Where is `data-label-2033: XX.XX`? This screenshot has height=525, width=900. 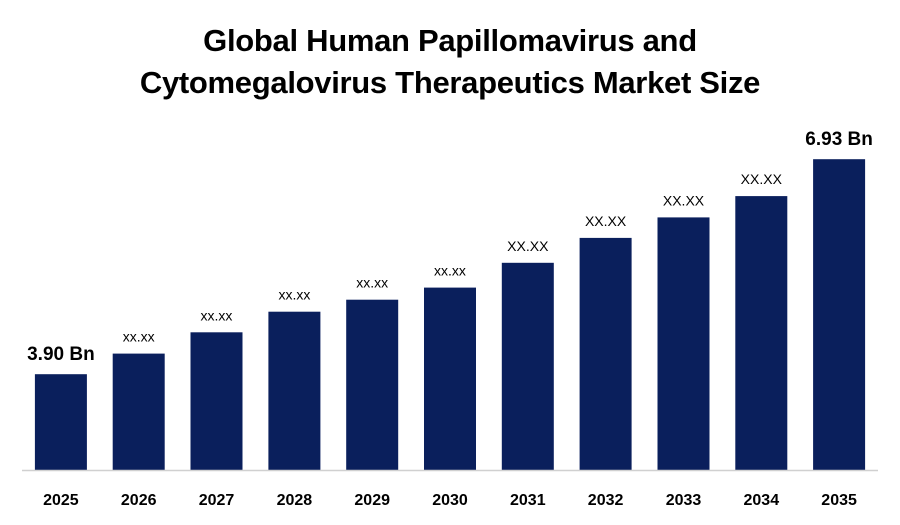
data-label-2033: XX.XX is located at coordinates (684, 200).